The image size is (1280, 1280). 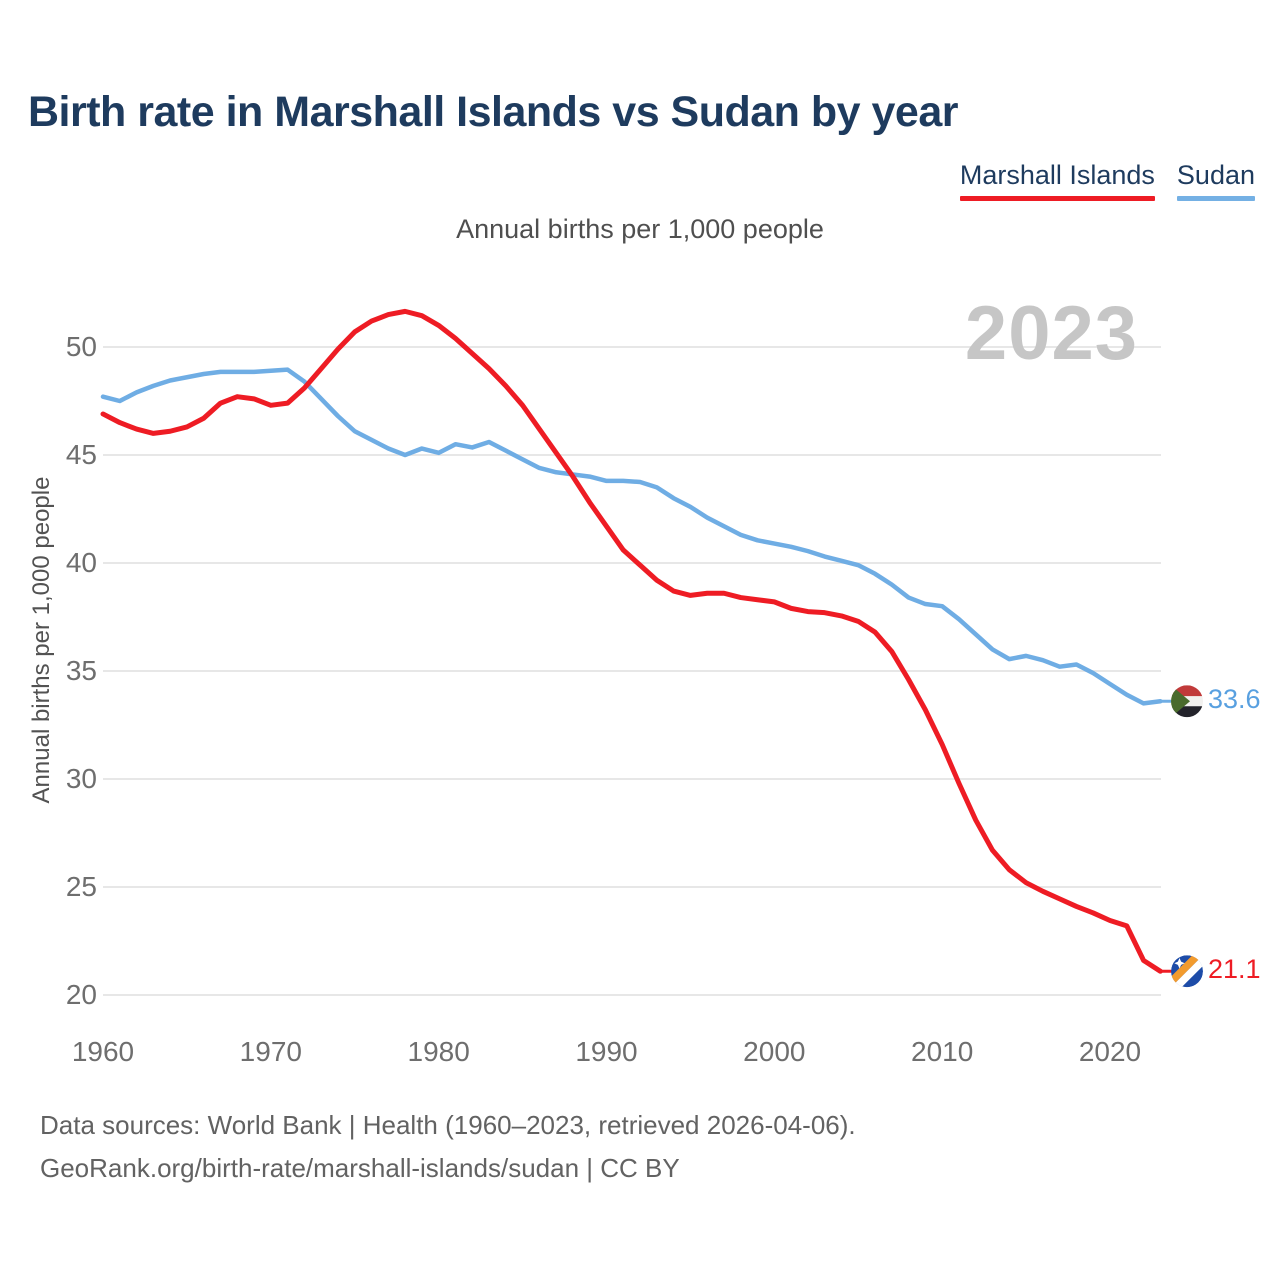 What do you see at coordinates (774, 1051) in the screenshot?
I see `x-tick-label: 2000` at bounding box center [774, 1051].